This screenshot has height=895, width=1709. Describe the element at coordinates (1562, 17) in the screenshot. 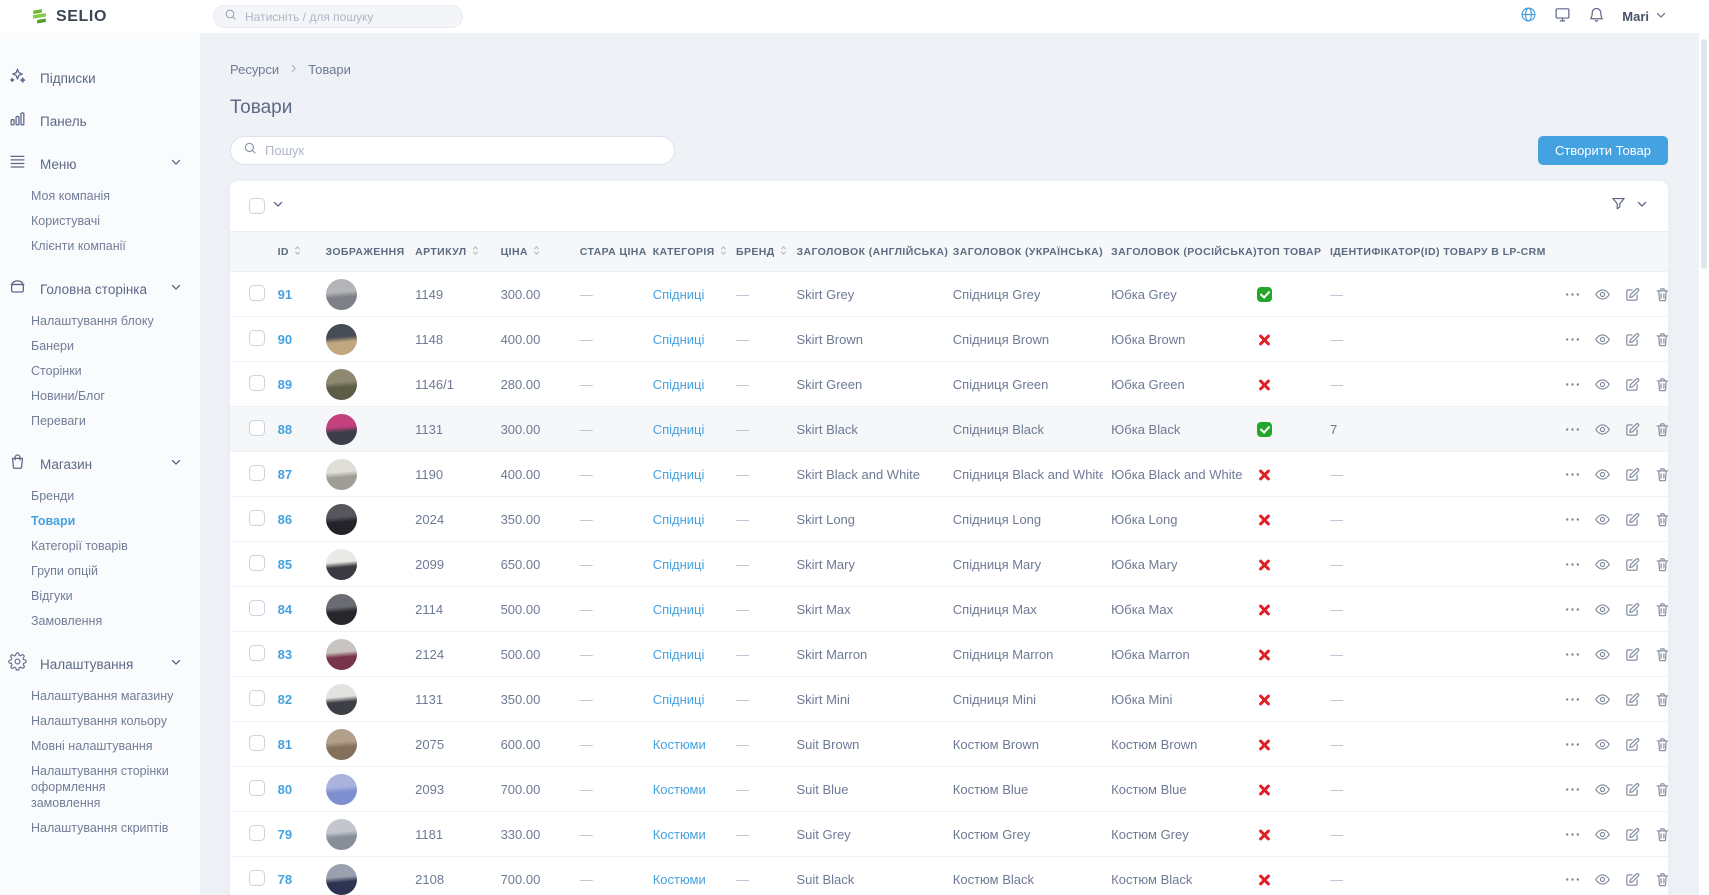

I see `monitor-icon` at that location.